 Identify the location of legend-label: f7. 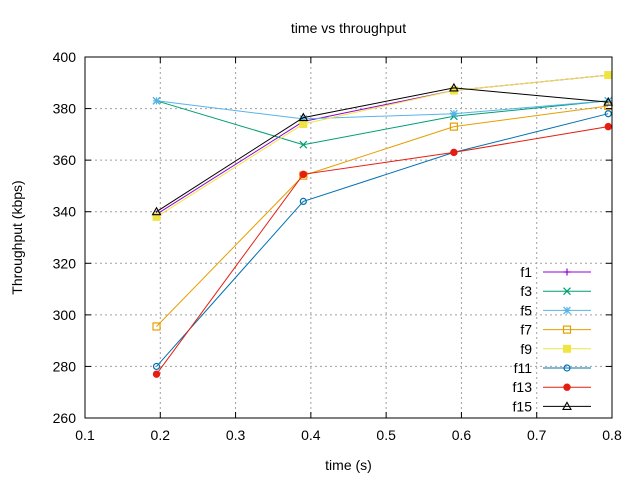
(526, 330).